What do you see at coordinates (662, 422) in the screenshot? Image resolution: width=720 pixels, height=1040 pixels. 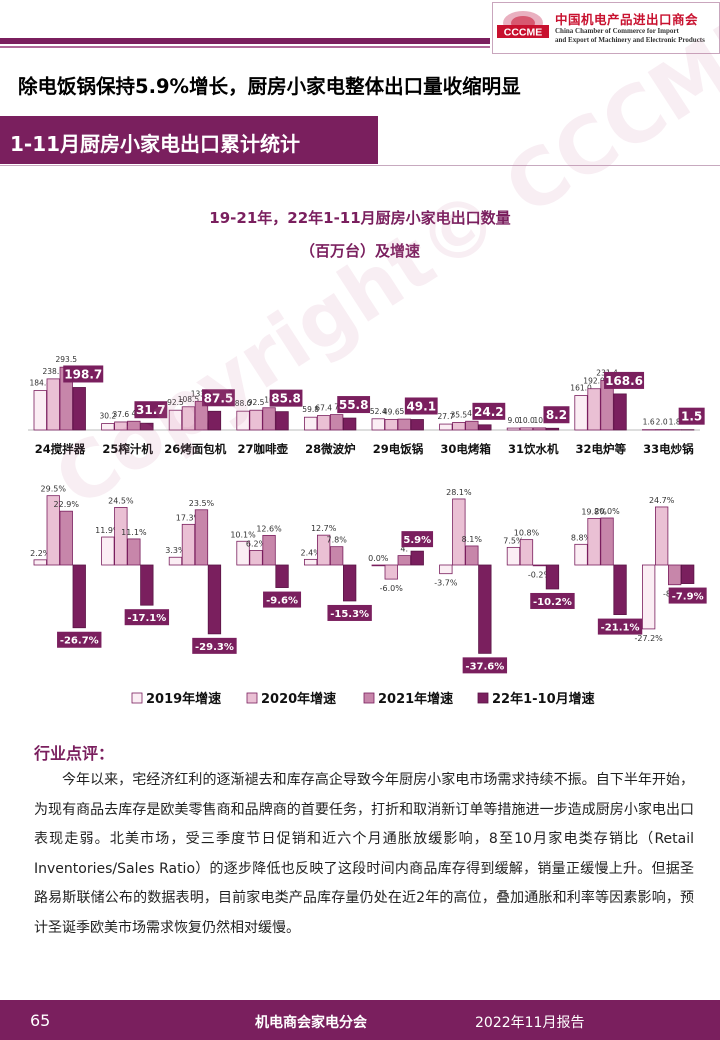 I see `value-label-9-1: 2.0` at bounding box center [662, 422].